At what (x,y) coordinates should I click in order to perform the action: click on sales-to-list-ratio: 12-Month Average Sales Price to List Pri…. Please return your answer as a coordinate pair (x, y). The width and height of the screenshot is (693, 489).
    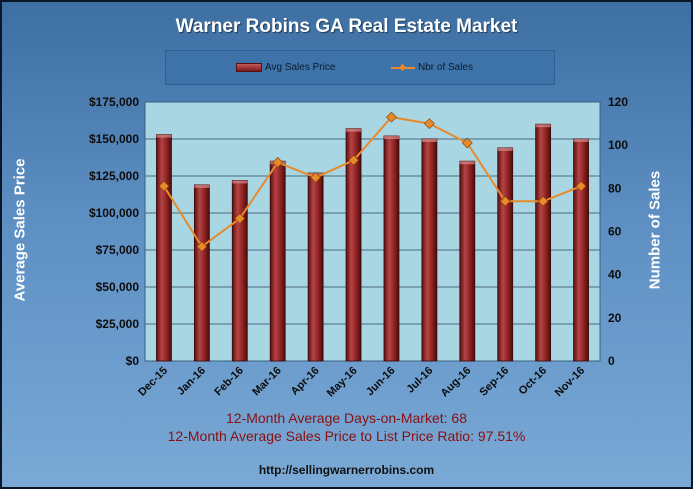
    Looking at the image, I should click on (346, 436).